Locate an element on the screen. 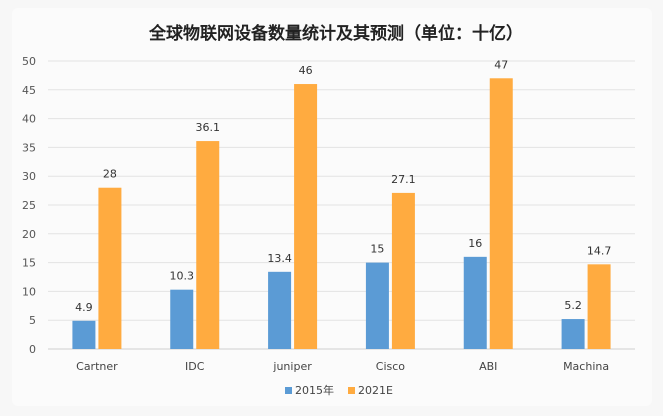  data-label: 27.1 is located at coordinates (403, 179).